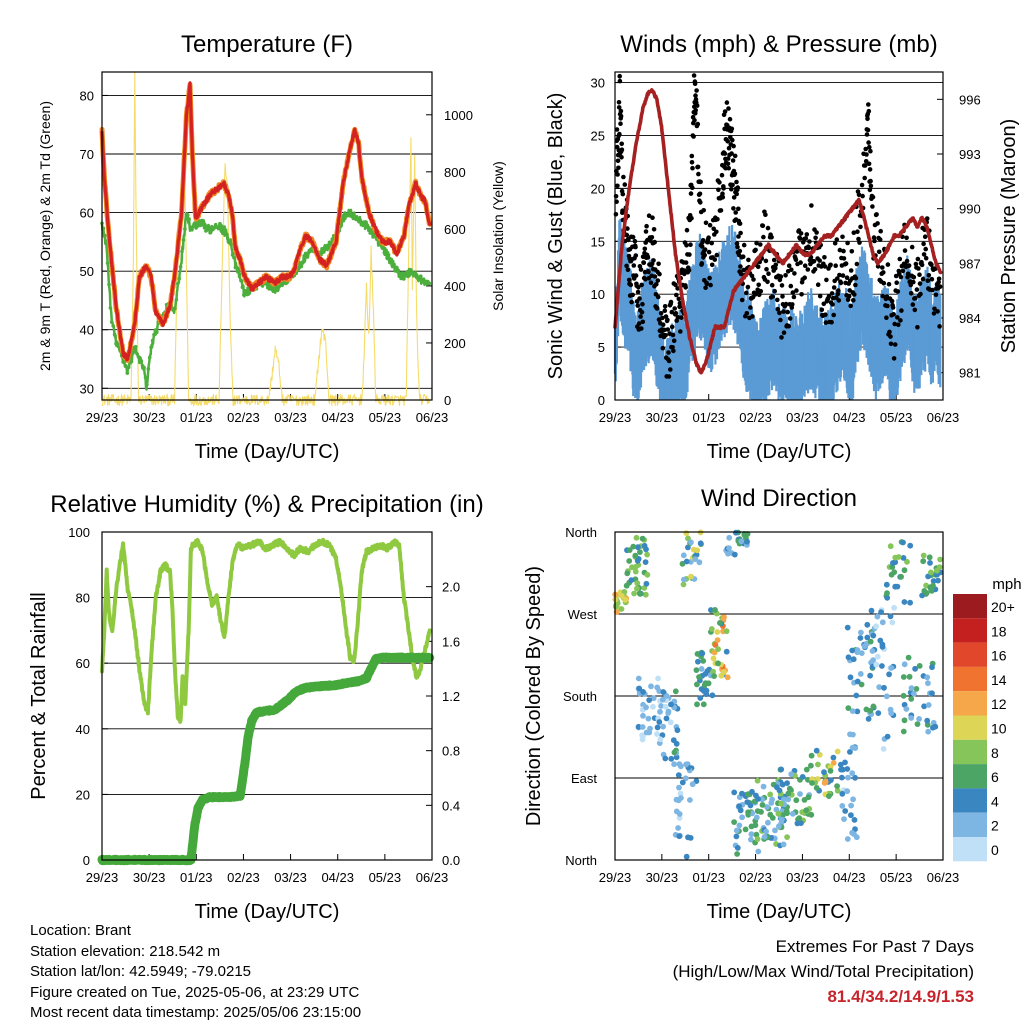 The width and height of the screenshot is (1024, 1024). What do you see at coordinates (385, 417) in the screenshot?
I see `x-tick-label: 05/23` at bounding box center [385, 417].